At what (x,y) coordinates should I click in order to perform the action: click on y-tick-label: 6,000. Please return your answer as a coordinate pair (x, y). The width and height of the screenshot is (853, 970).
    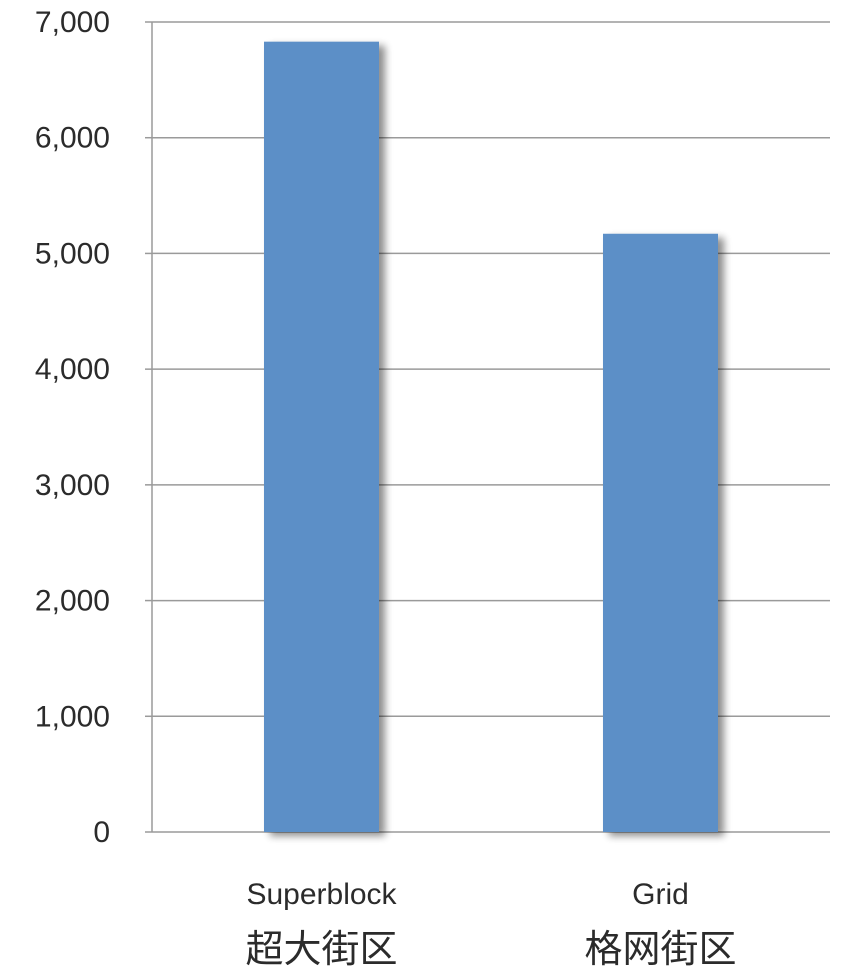
    Looking at the image, I should click on (72, 138).